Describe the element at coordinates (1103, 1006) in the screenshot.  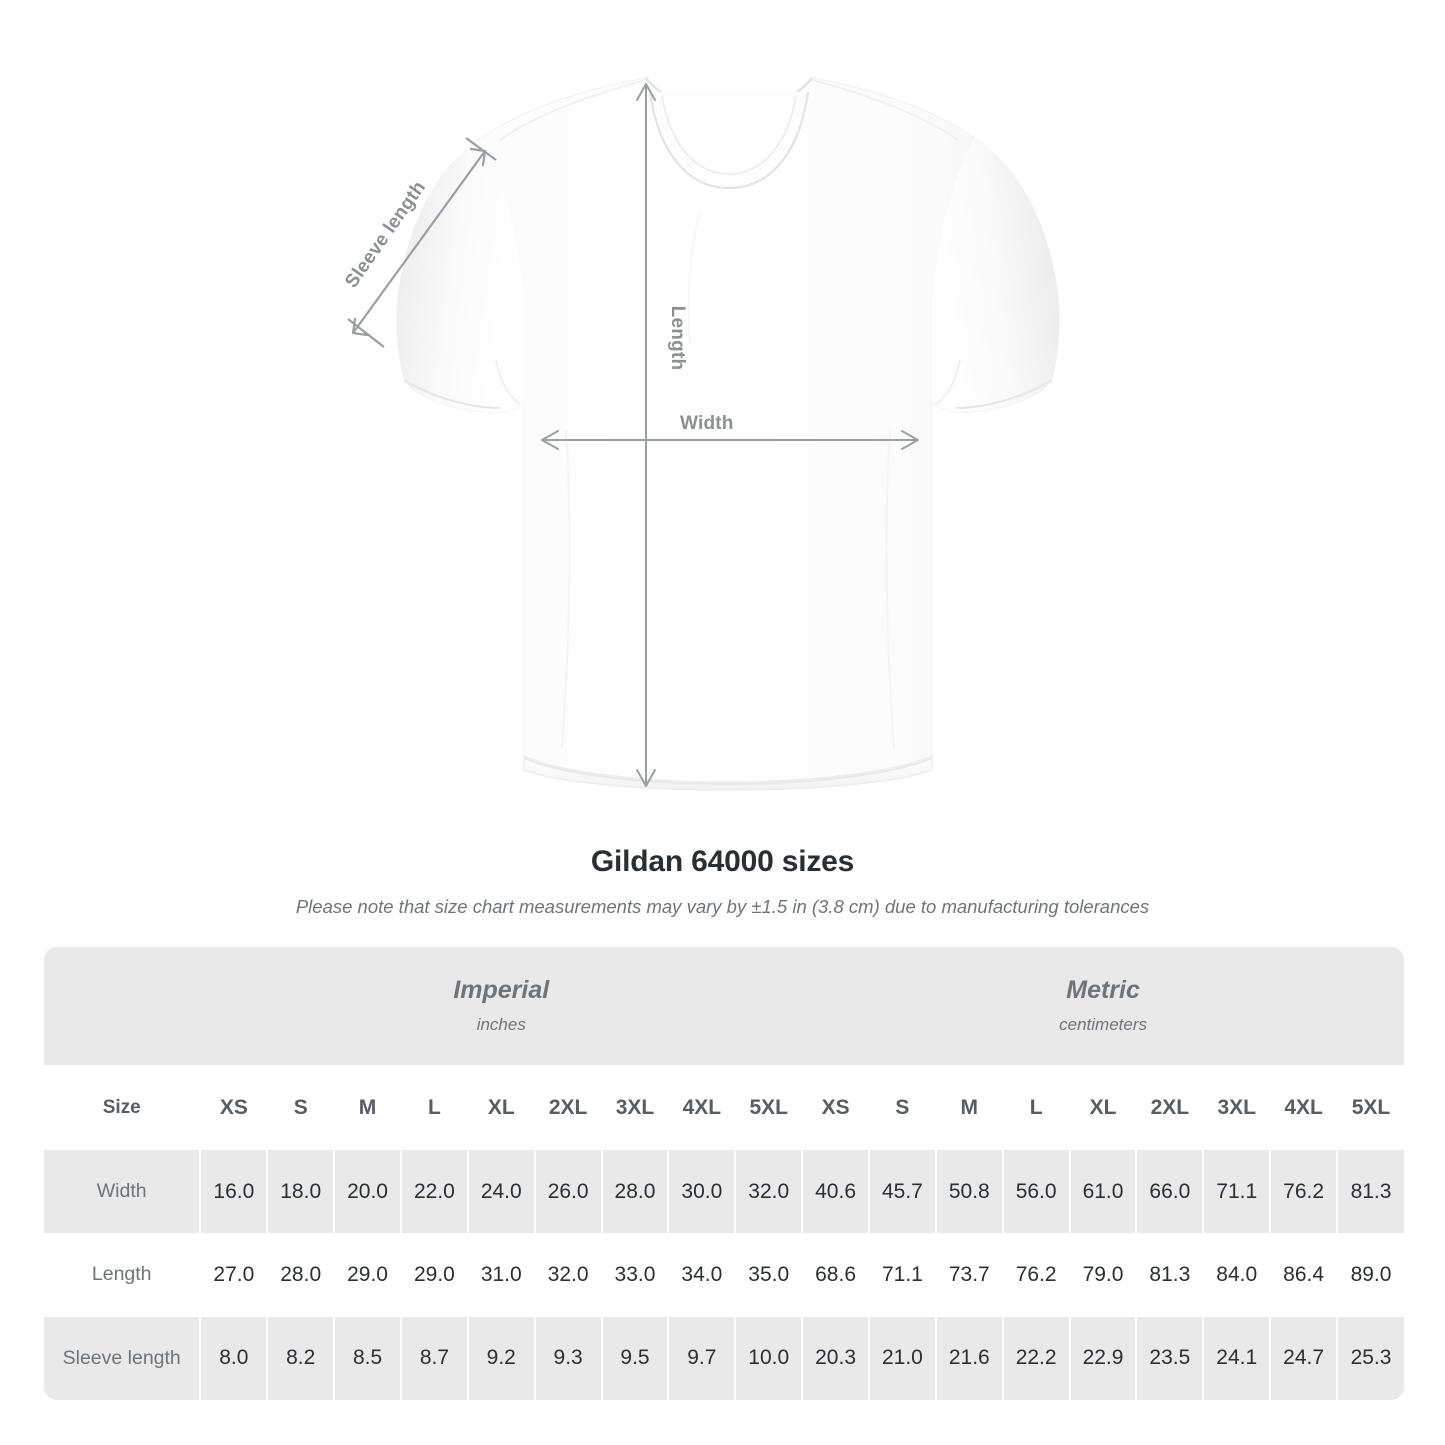
I see `unit-section-metric: Metric centimeters` at that location.